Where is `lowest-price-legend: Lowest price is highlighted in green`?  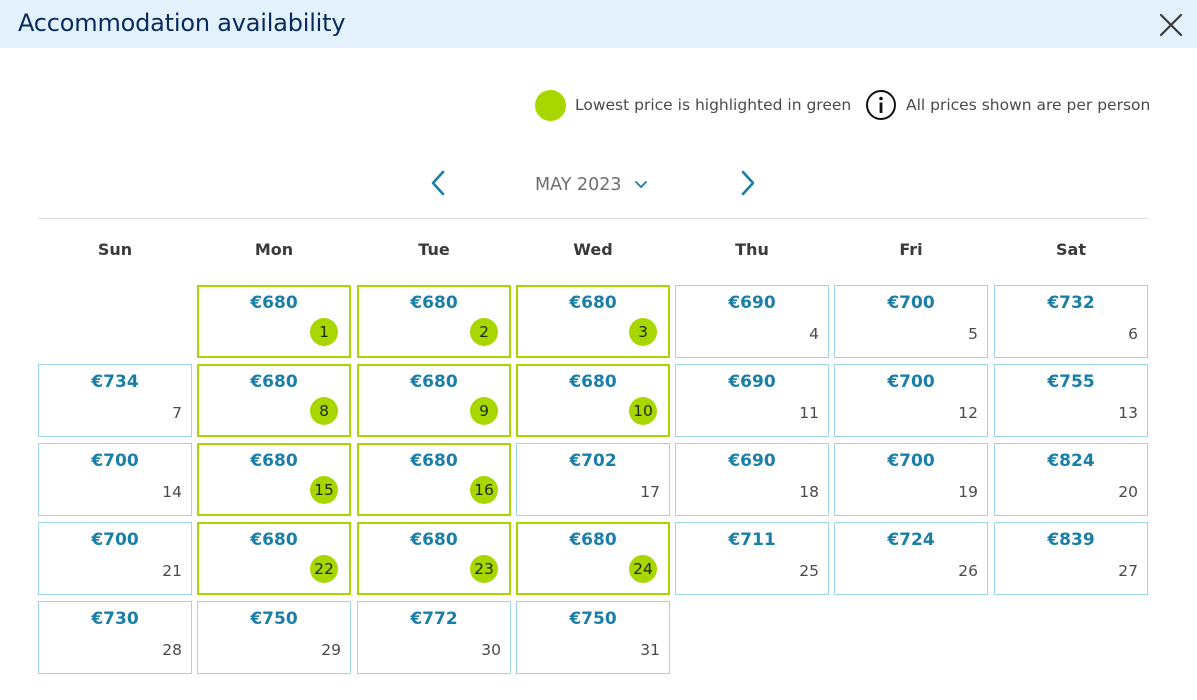
lowest-price-legend: Lowest price is highlighted in green is located at coordinates (693, 105).